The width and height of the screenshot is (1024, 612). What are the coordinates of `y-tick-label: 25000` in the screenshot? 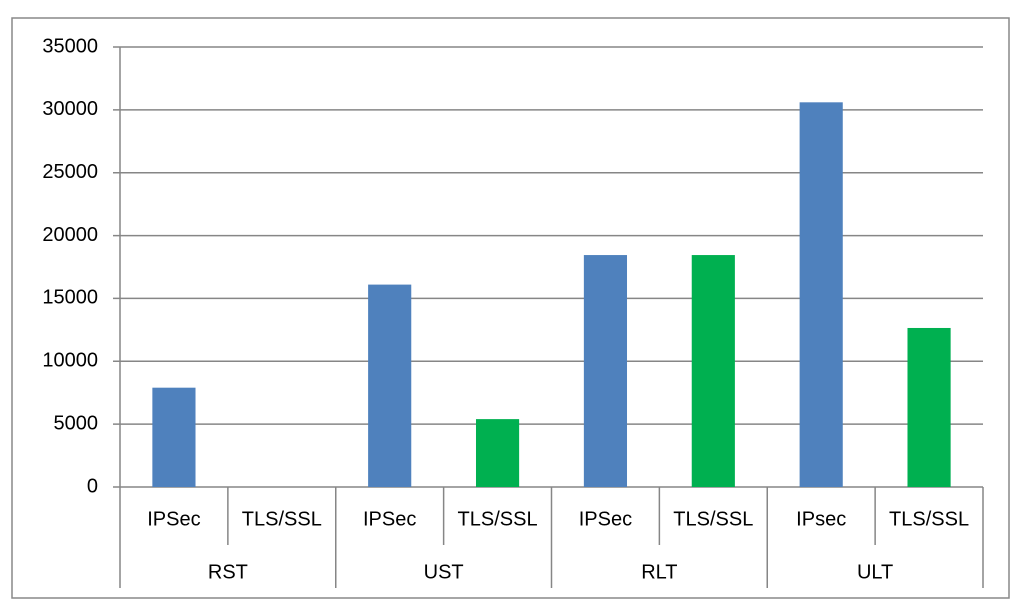 It's located at (70, 172).